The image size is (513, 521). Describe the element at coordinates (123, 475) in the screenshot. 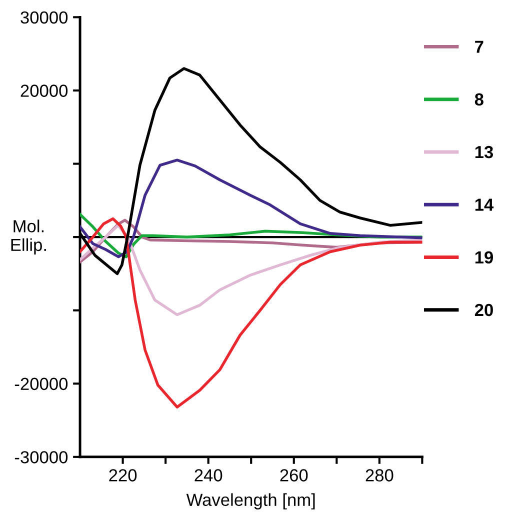

I see `x-tick-label: 220` at that location.